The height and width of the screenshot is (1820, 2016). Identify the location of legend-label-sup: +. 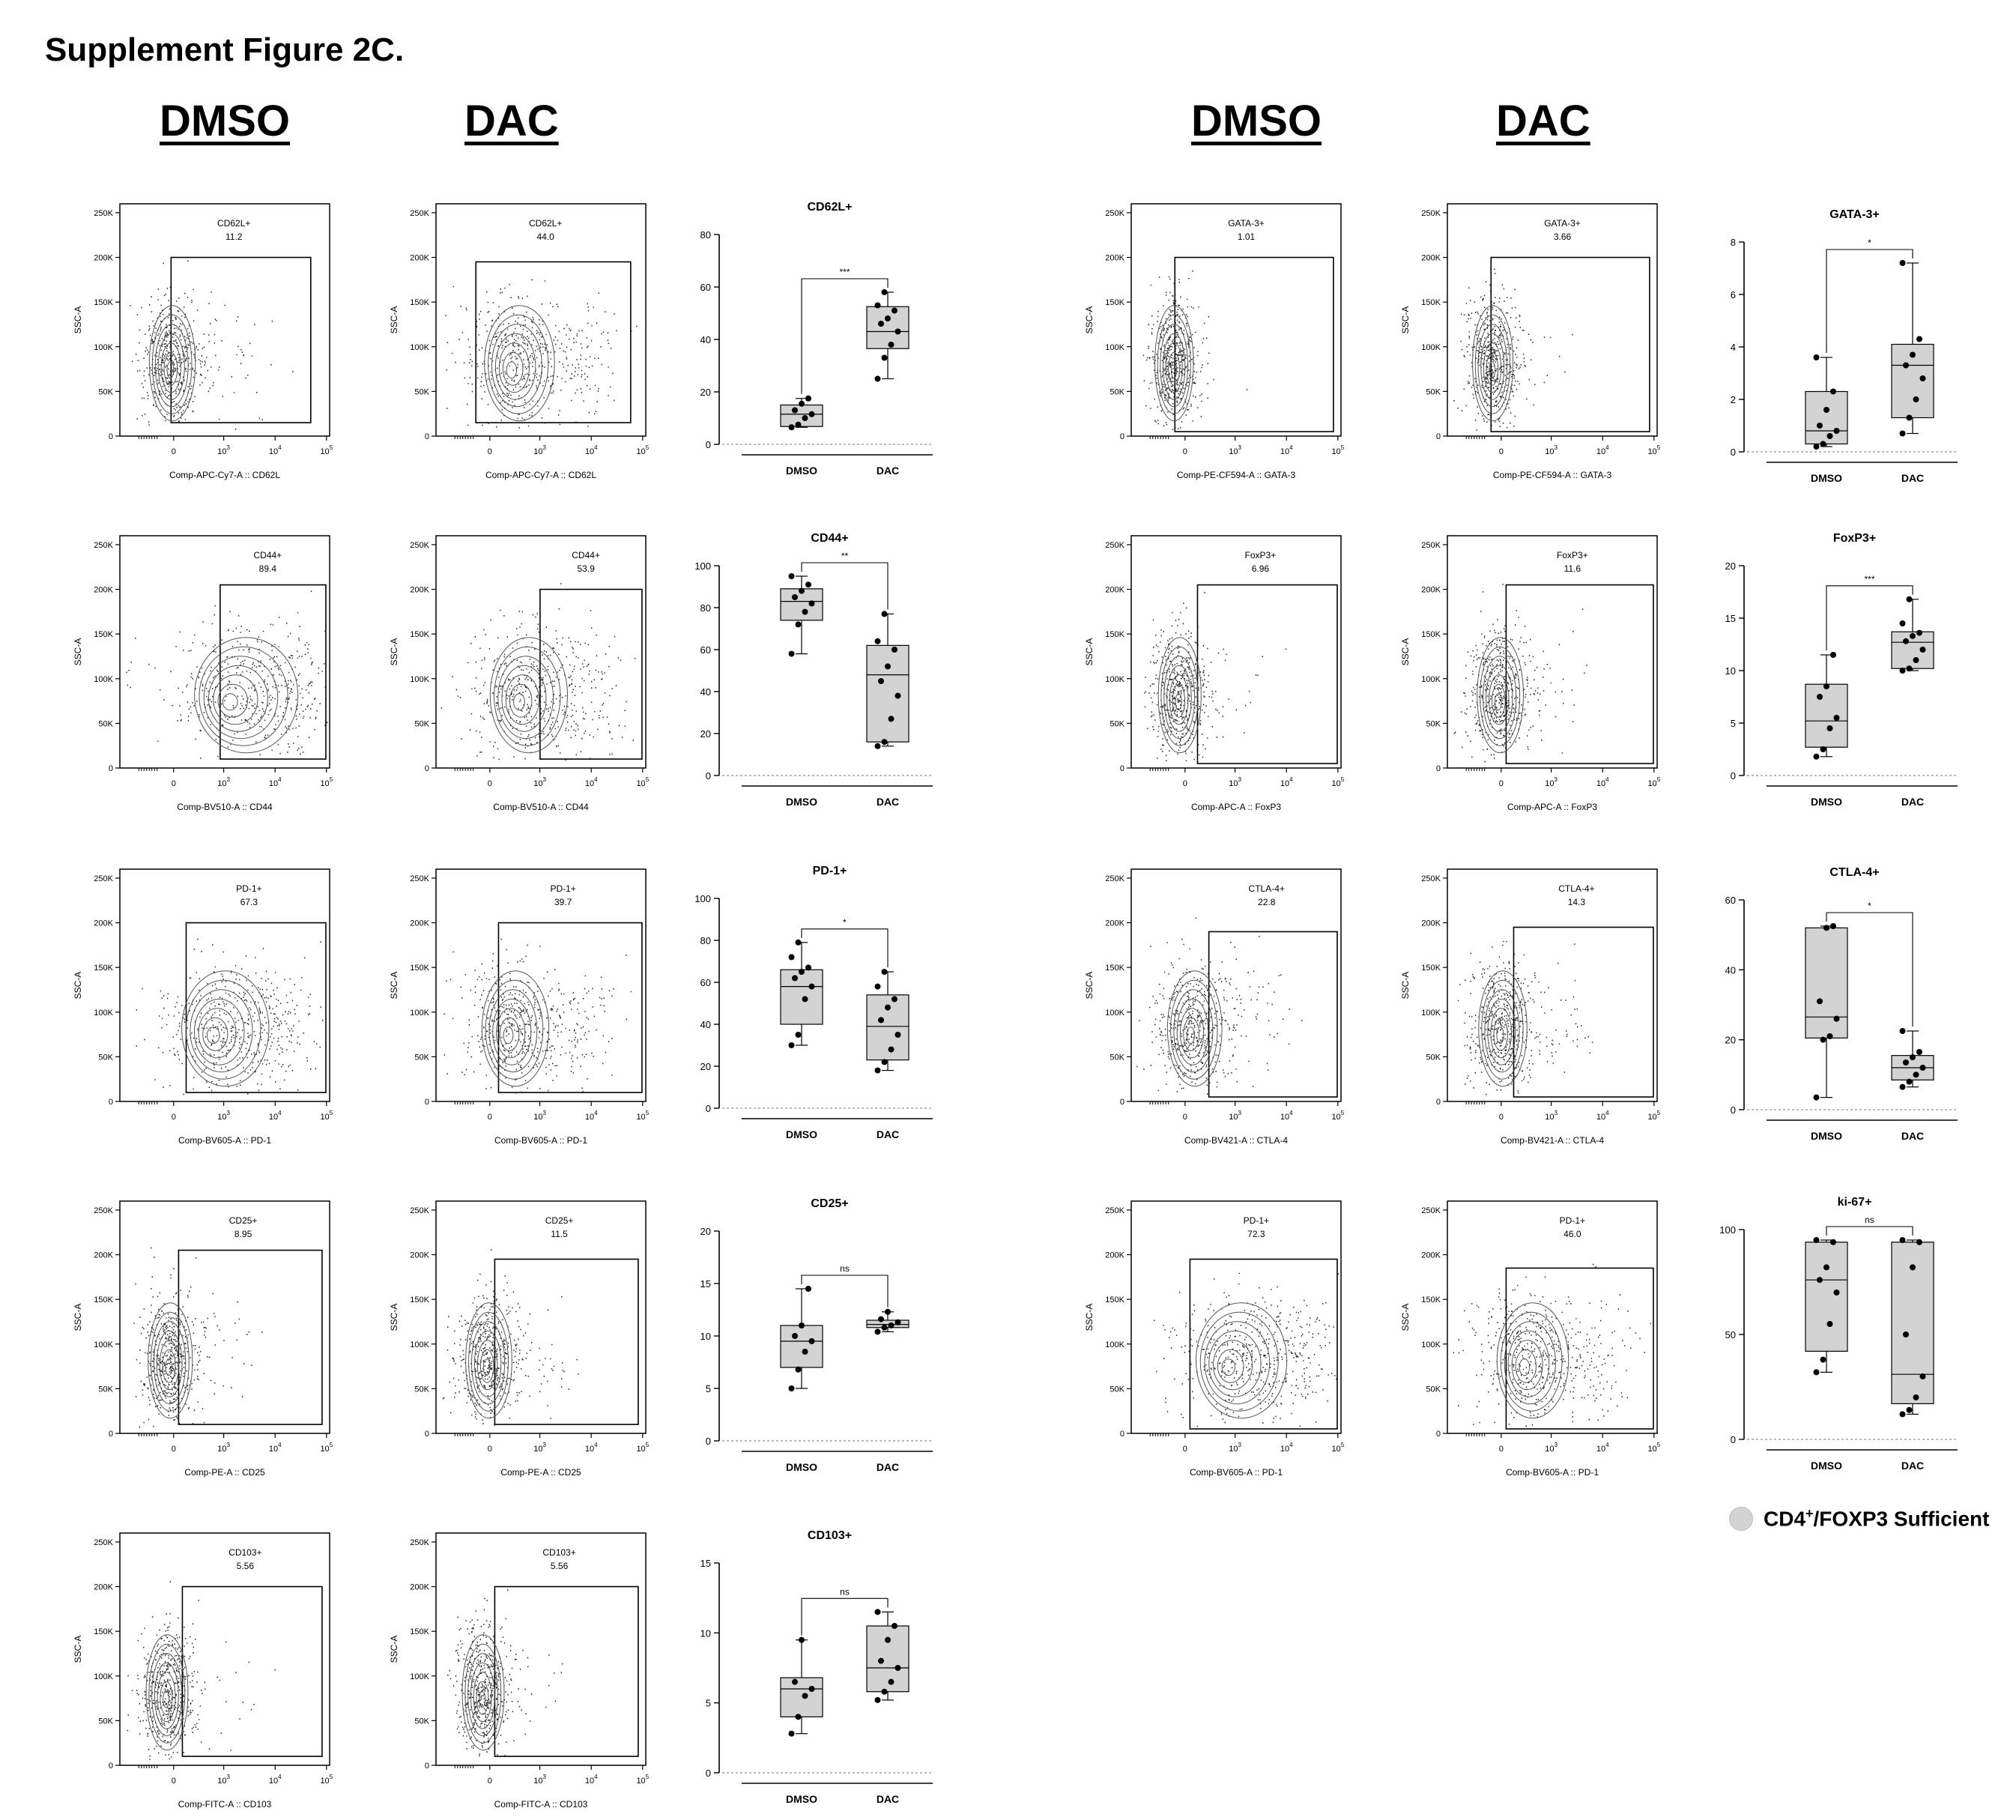
(1809, 1513).